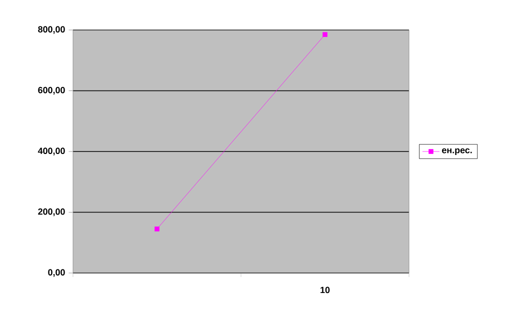  I want to click on y-tick-label: 600,00, so click(51, 90).